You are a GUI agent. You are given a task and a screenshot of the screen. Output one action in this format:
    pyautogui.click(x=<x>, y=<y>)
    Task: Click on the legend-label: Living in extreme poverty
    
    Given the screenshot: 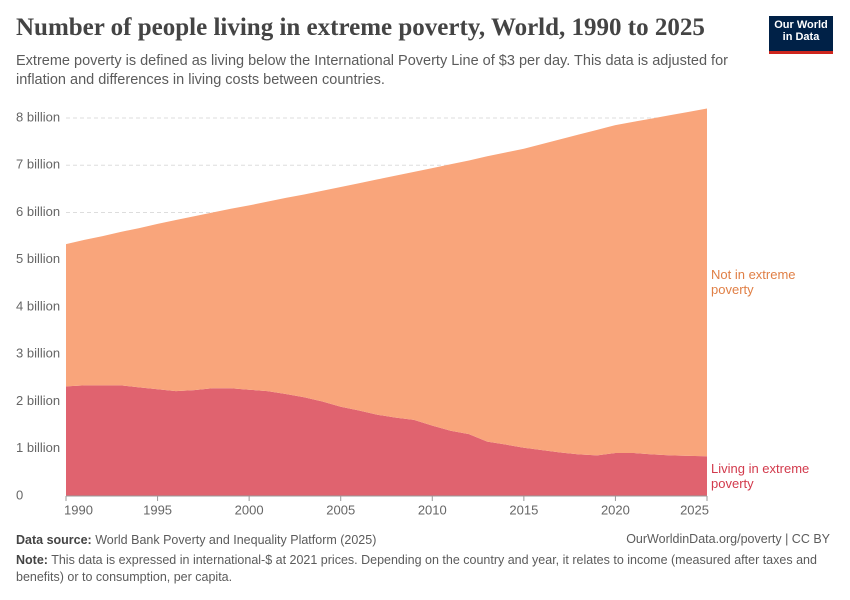 What is the action you would take?
    pyautogui.click(x=760, y=476)
    